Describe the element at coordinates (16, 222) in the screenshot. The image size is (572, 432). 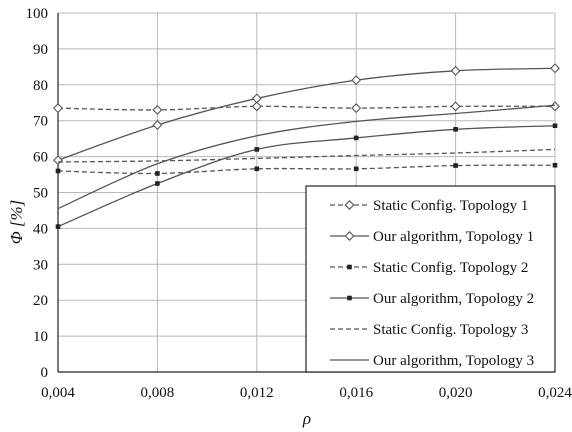
I see `y-axis-label: Φ [%]` at that location.